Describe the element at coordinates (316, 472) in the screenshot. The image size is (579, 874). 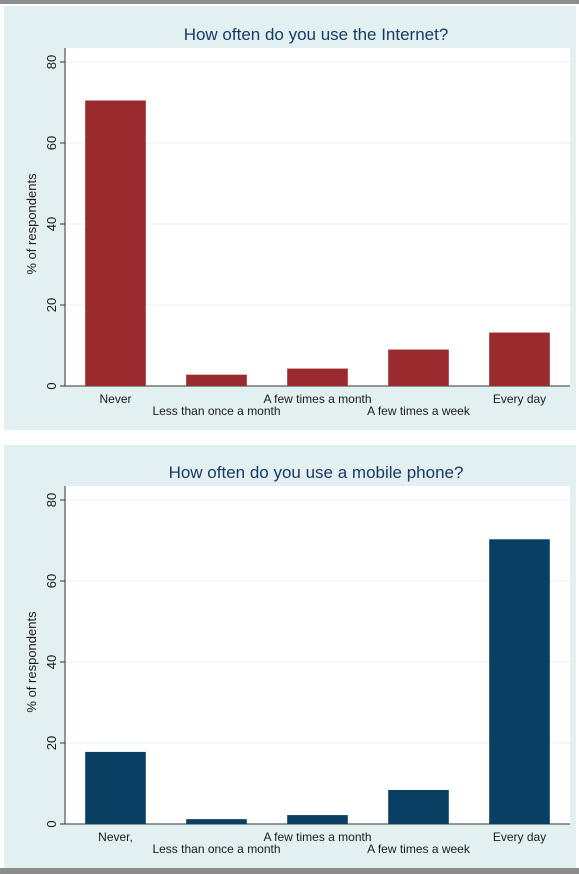
I see `chart-title: How often do you use a mobile phone?` at that location.